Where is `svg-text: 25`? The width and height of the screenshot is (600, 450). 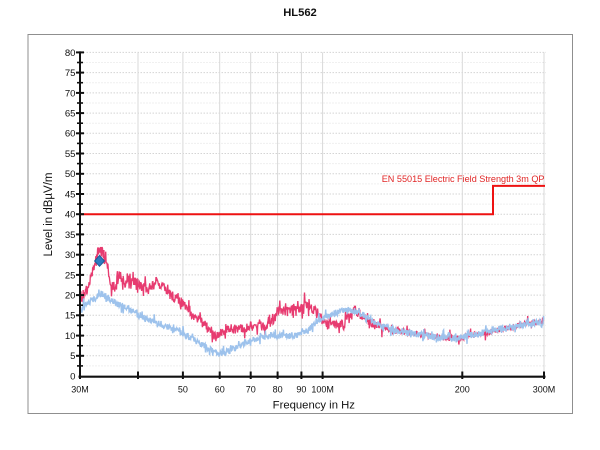
svg-text: 25 is located at coordinates (70, 275).